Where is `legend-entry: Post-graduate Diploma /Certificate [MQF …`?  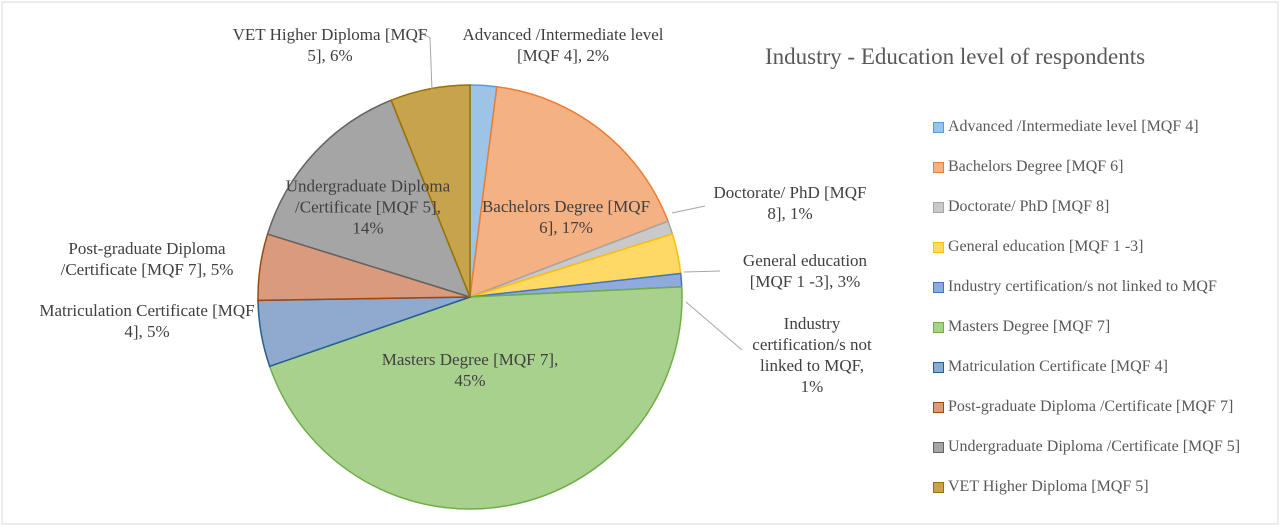 legend-entry: Post-graduate Diploma /Certificate [MQF … is located at coordinates (1100, 407).